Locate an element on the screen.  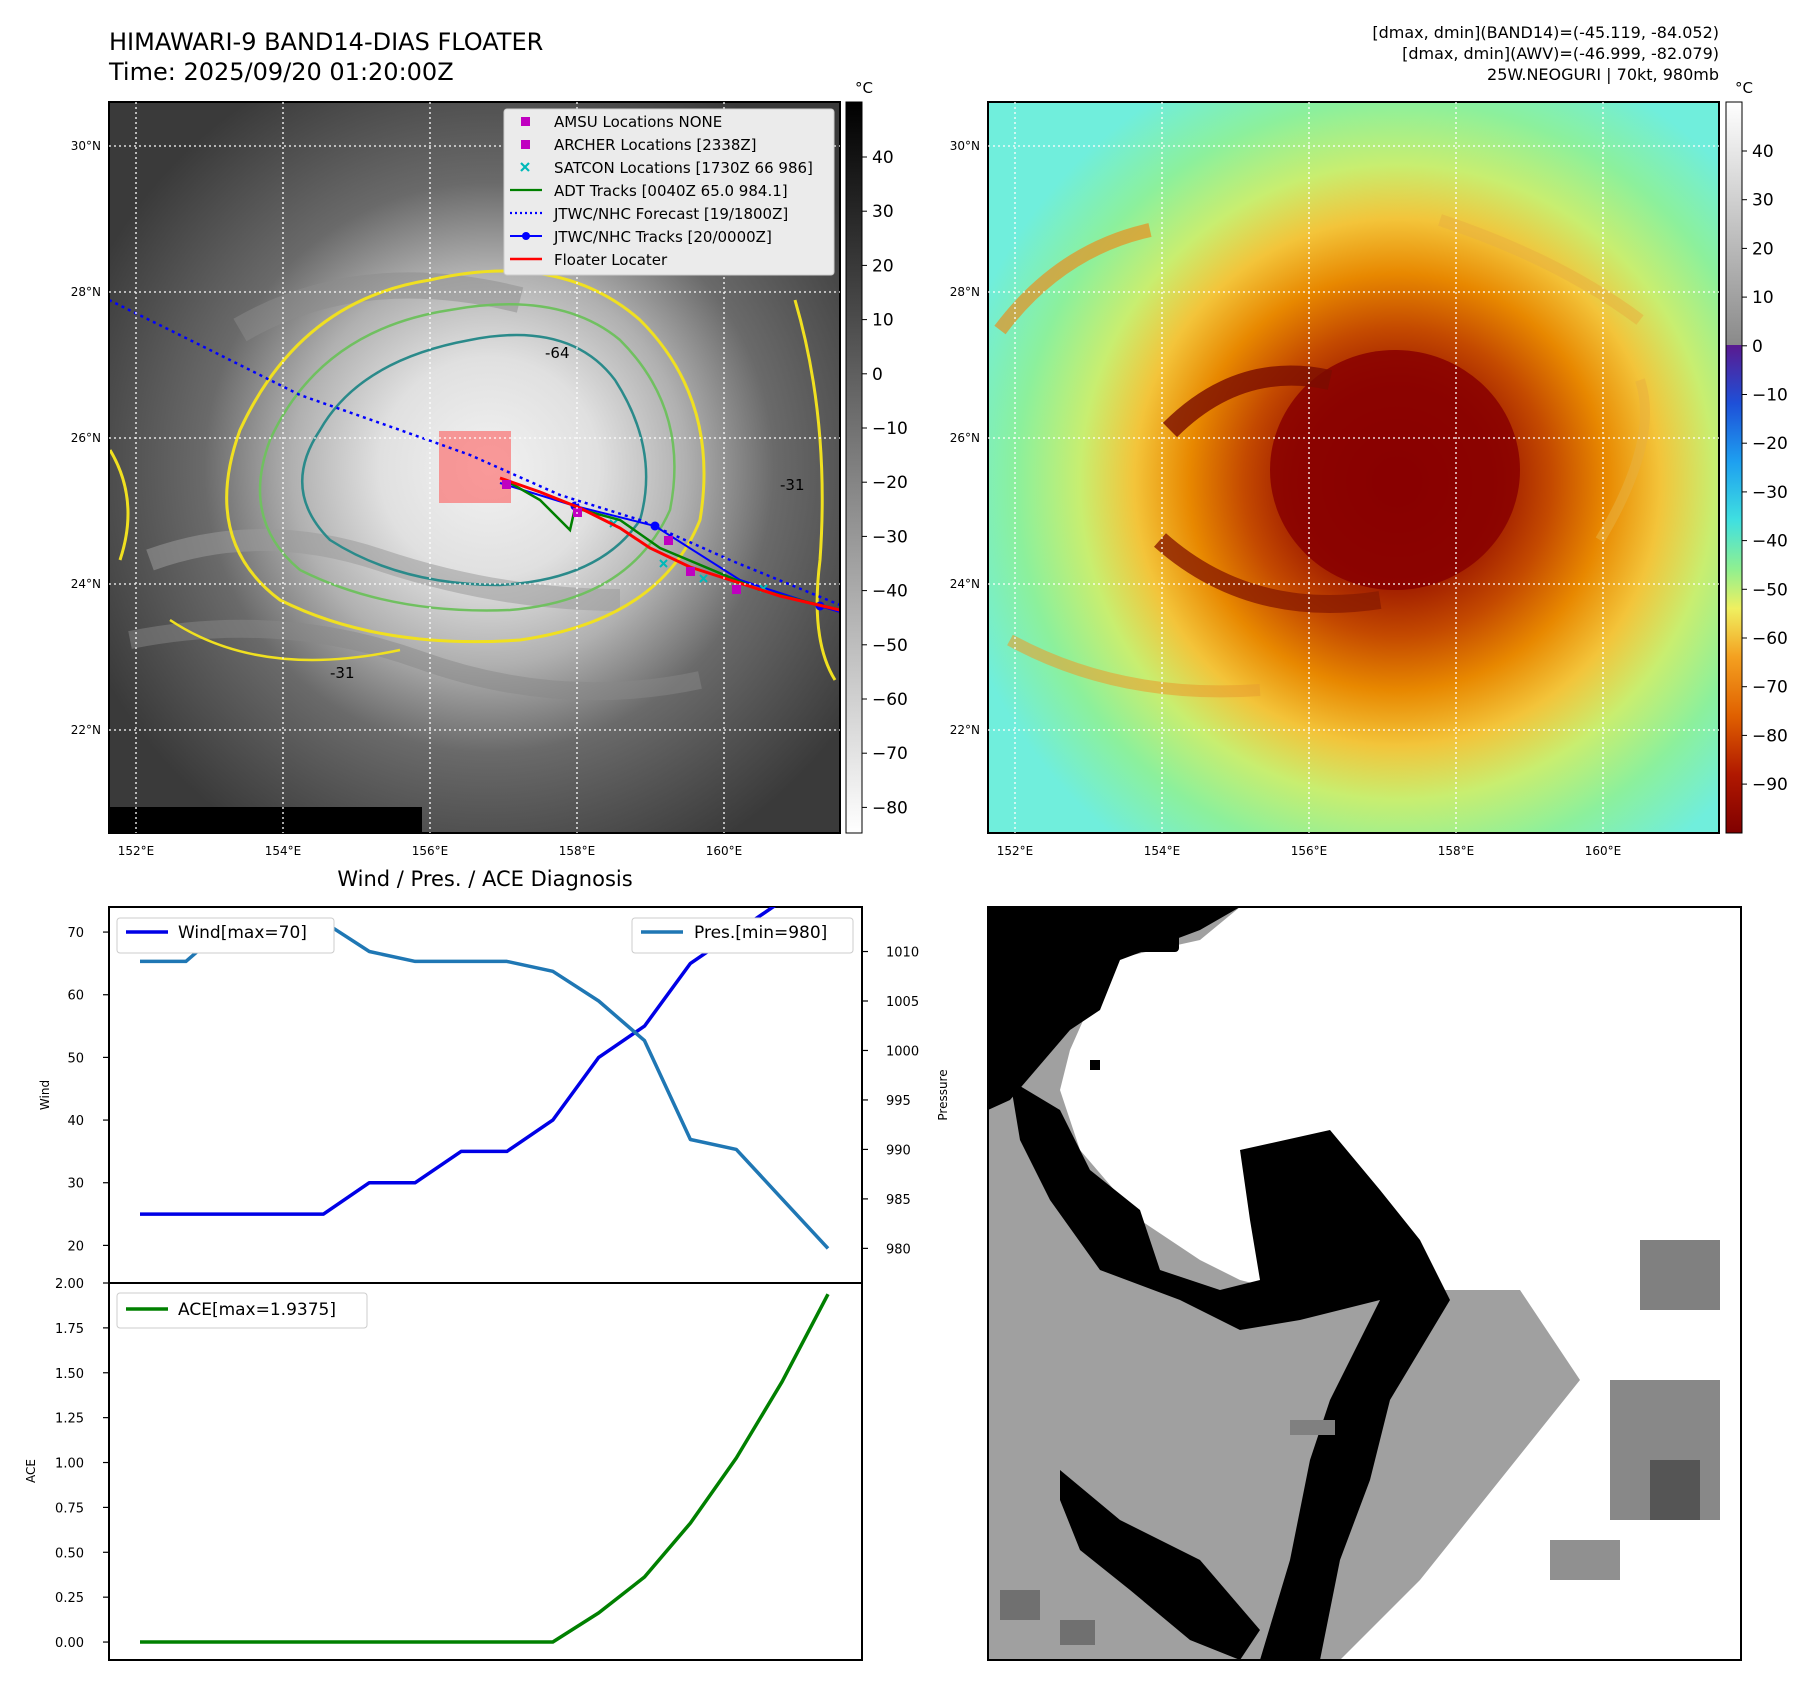
pressure-tick-label: 995 is located at coordinates (898, 1101).